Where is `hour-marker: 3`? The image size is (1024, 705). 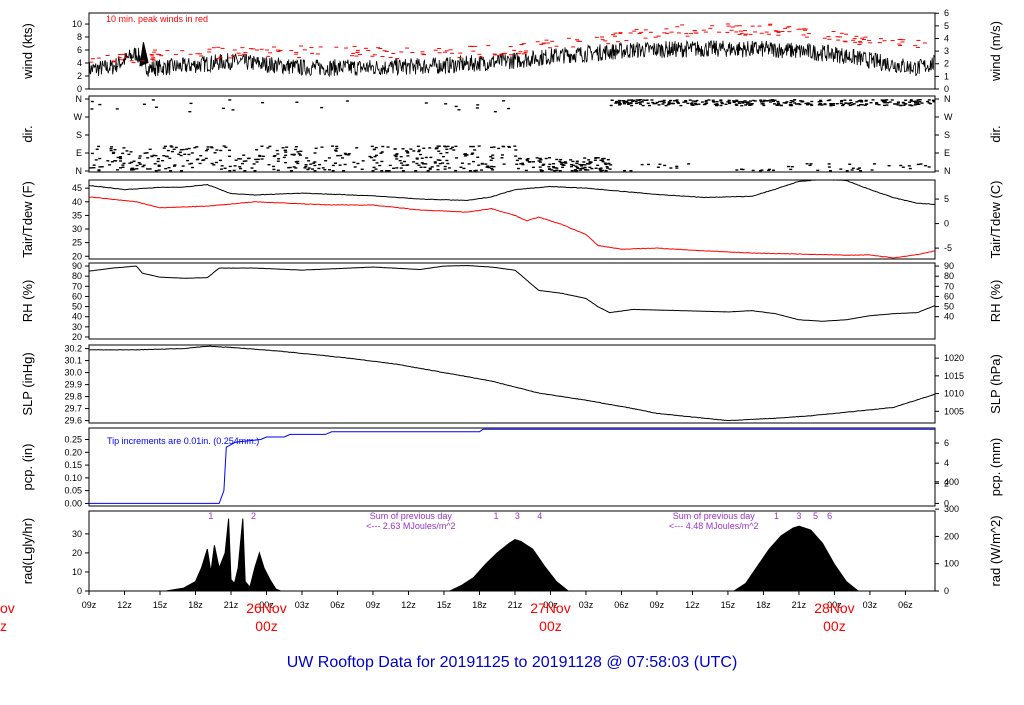 hour-marker: 3 is located at coordinates (517, 516).